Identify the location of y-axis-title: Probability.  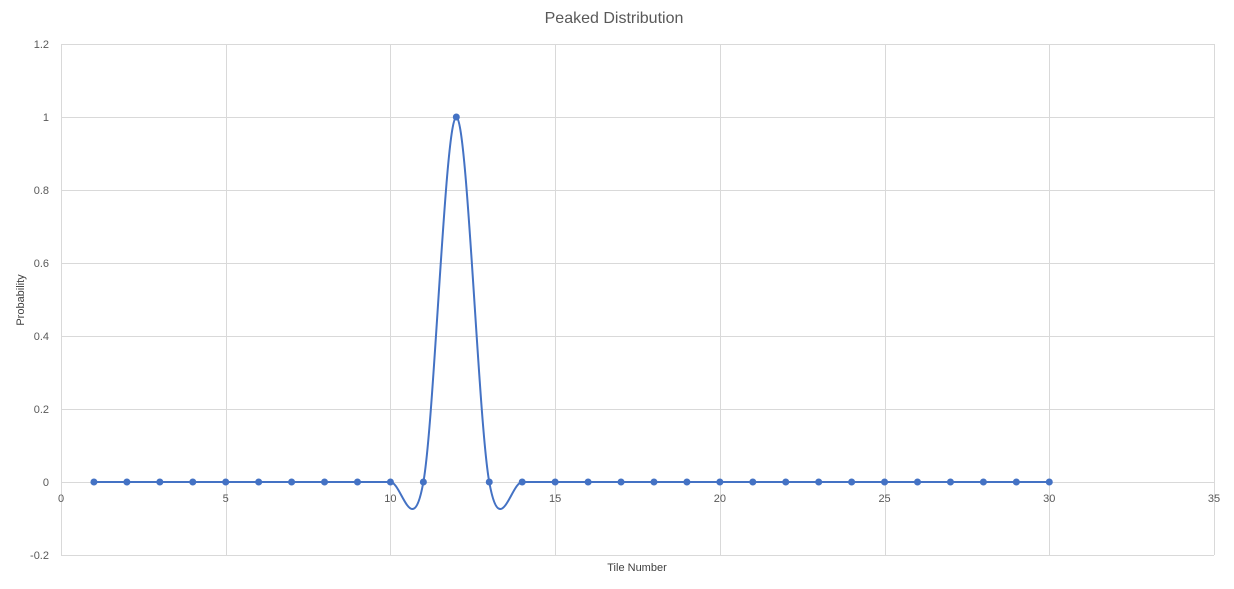
(21, 300).